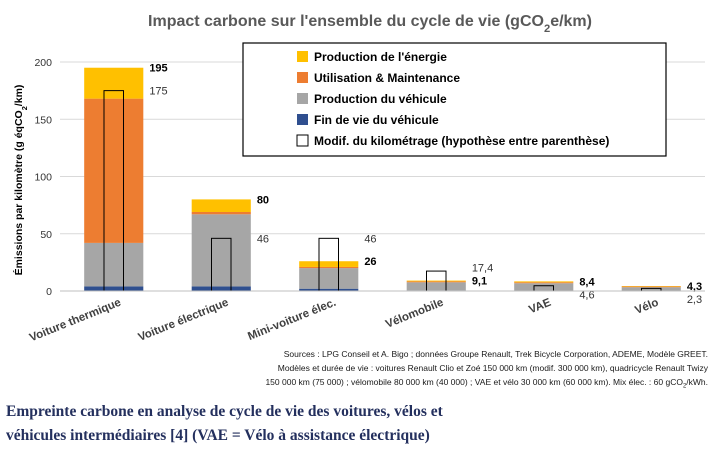 The image size is (720, 451). What do you see at coordinates (370, 262) in the screenshot?
I see `total-label: 26` at bounding box center [370, 262].